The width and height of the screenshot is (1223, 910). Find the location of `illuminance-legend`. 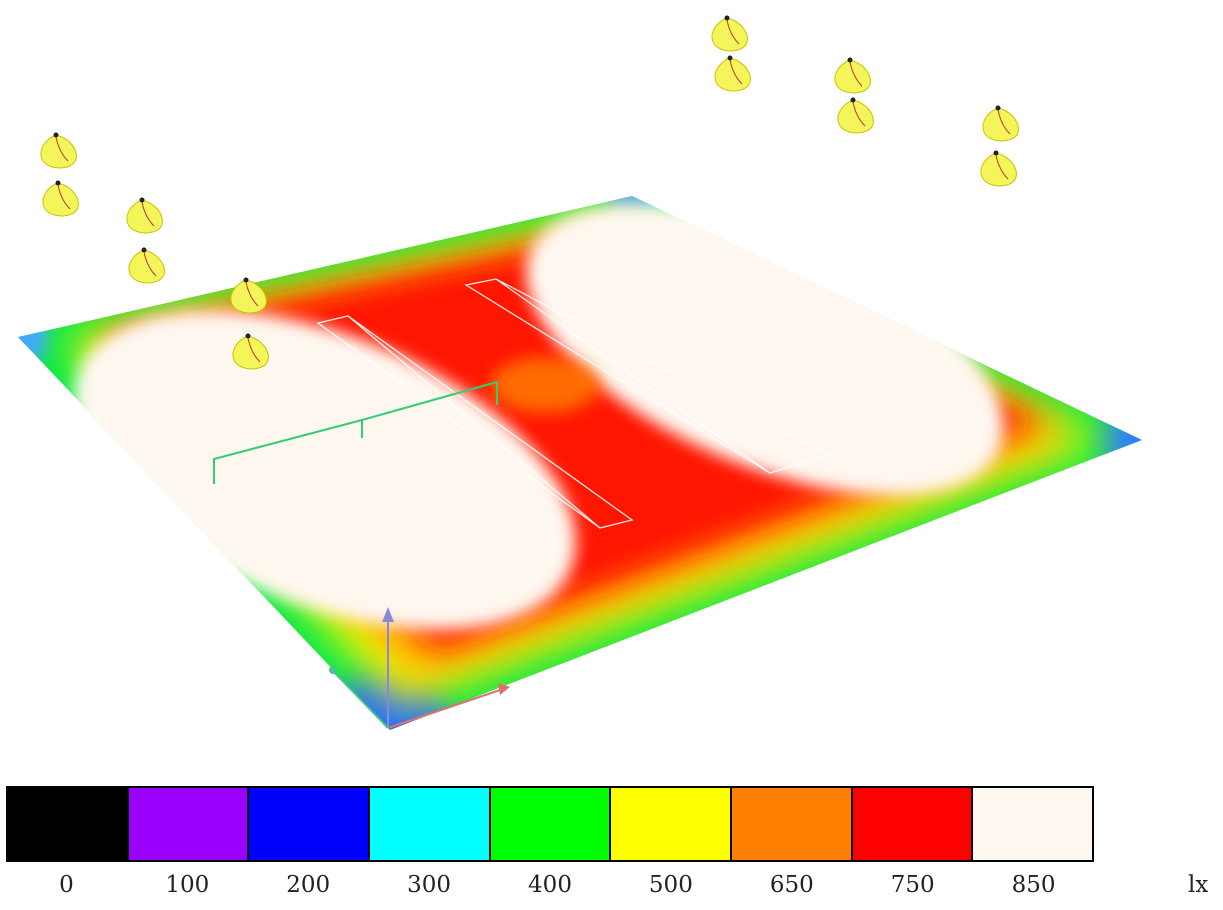

illuminance-legend is located at coordinates (550, 824).